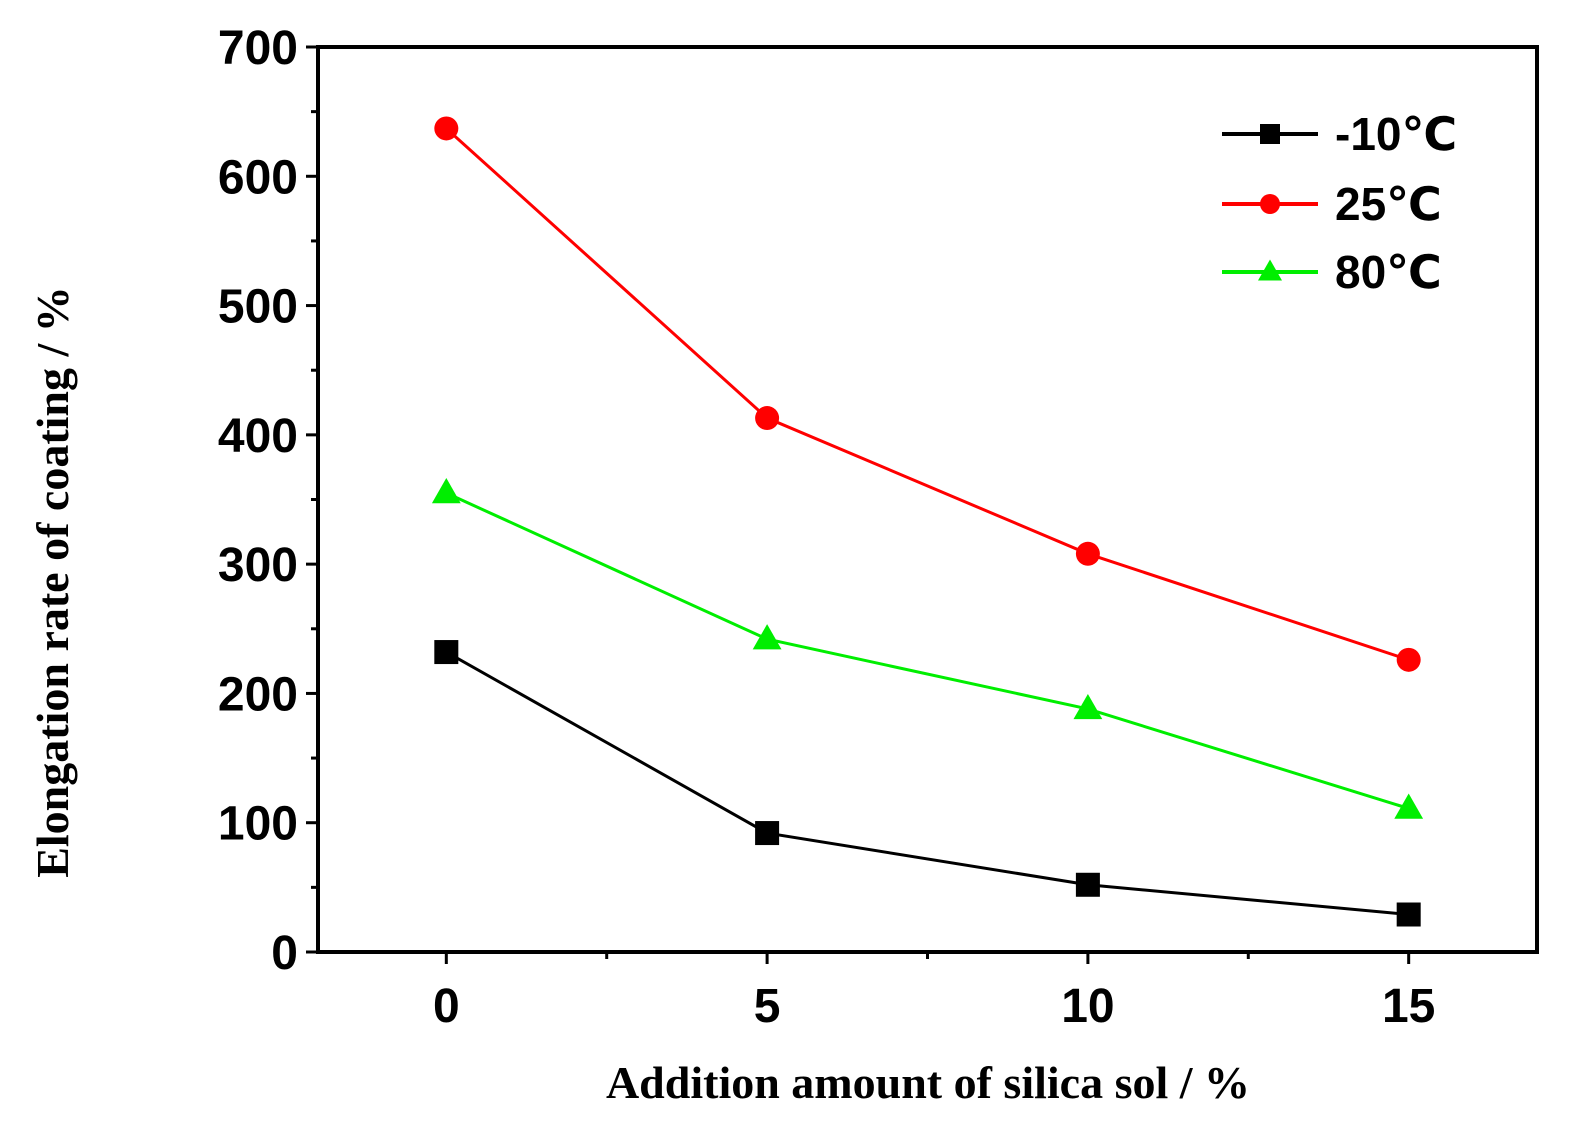 The image size is (1571, 1130). I want to click on y-tick-label: 700, so click(258, 48).